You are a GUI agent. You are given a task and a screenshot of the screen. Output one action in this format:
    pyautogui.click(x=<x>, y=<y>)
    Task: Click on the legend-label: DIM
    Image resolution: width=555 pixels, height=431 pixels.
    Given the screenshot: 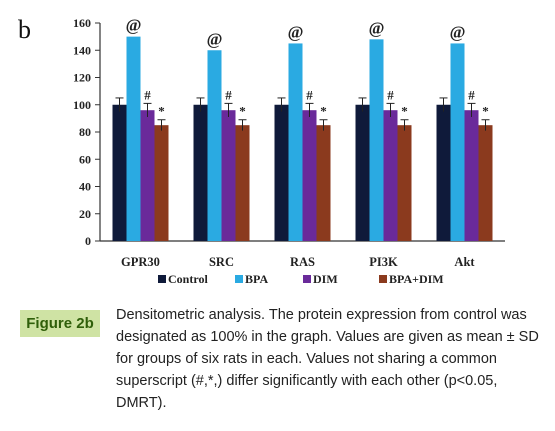 What is the action you would take?
    pyautogui.click(x=325, y=279)
    